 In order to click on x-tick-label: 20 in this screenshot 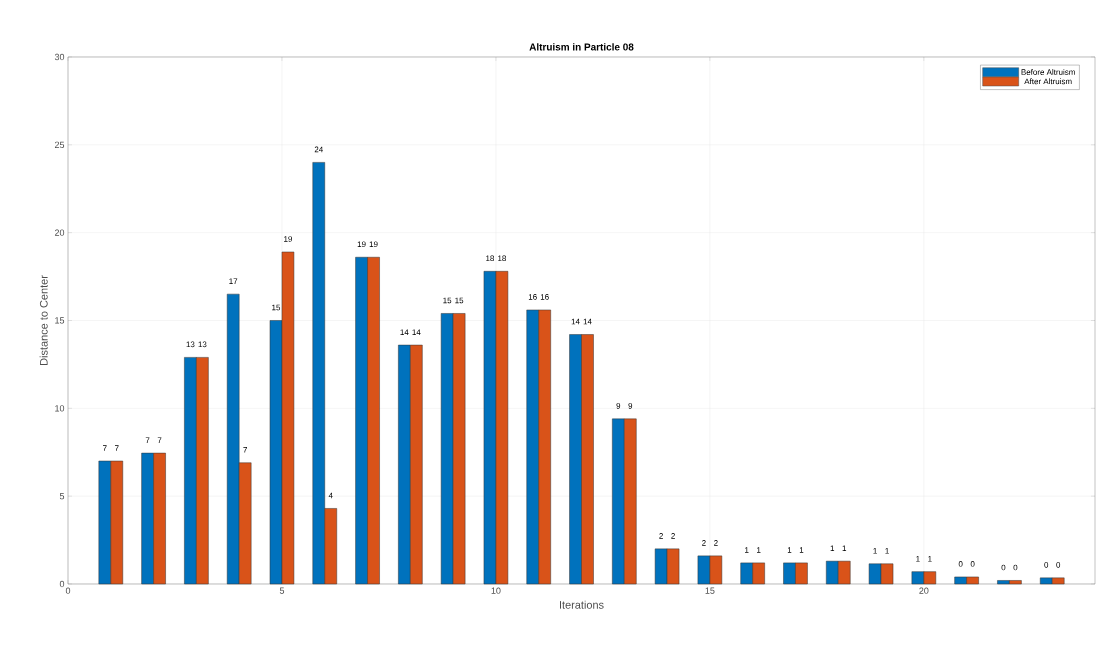, I will do `click(924, 590)`.